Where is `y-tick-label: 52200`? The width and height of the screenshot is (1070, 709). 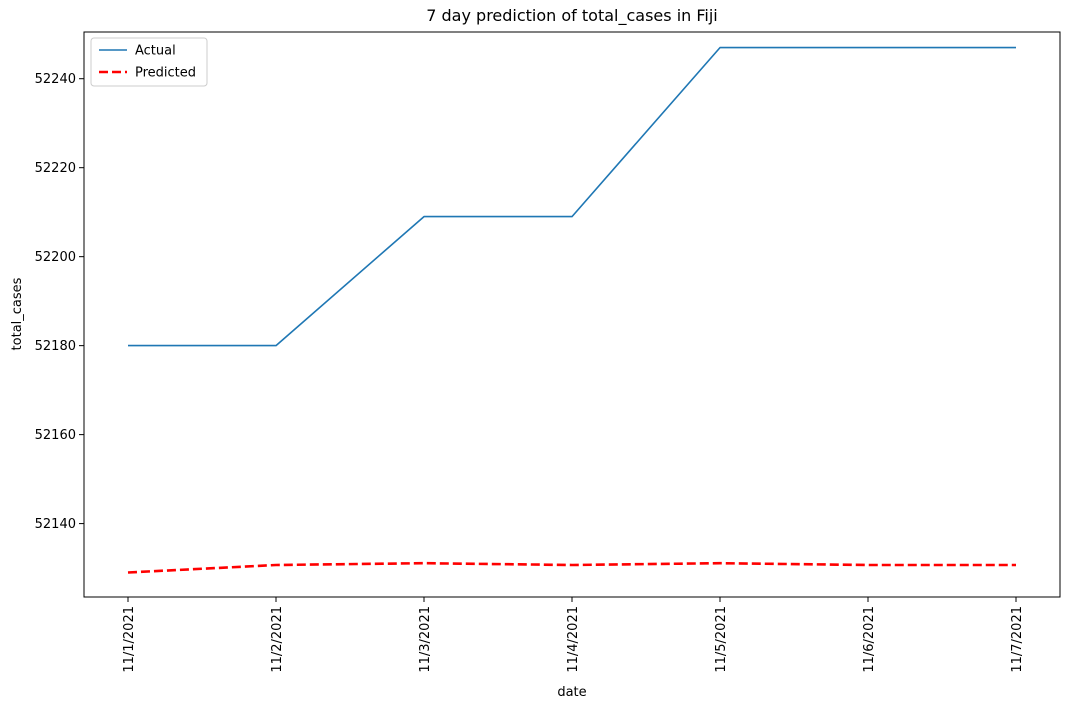
y-tick-label: 52200 is located at coordinates (55, 257).